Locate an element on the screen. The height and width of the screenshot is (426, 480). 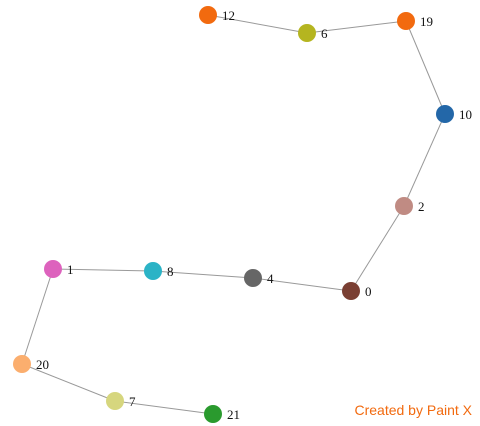
node-7: 7 is located at coordinates (121, 401).